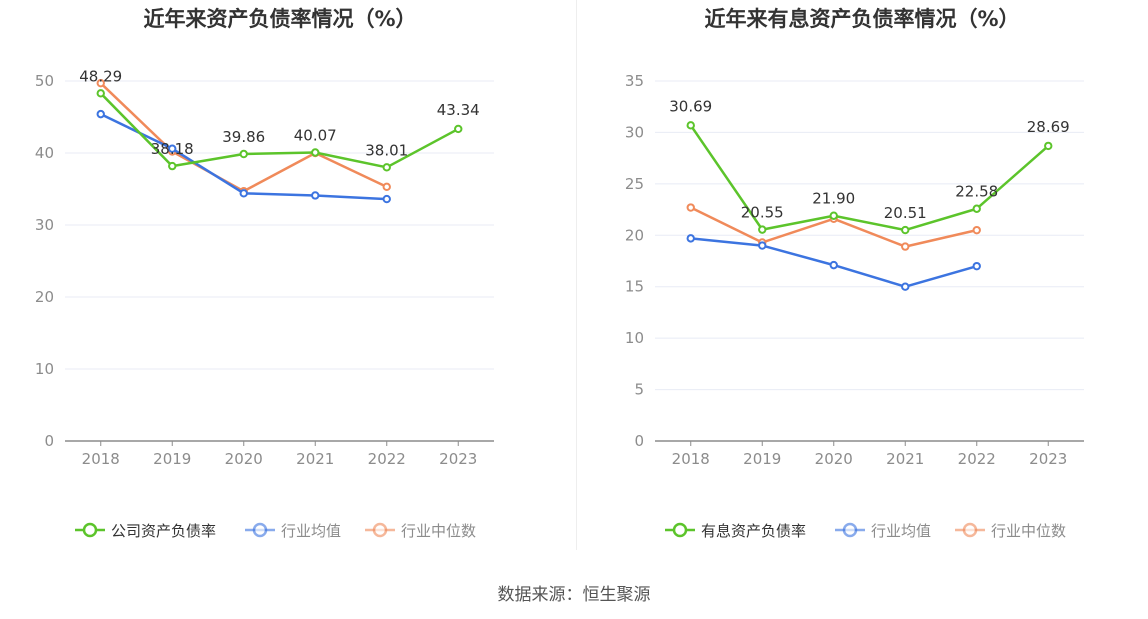  What do you see at coordinates (458, 110) in the screenshot?
I see `data-label: 43.34` at bounding box center [458, 110].